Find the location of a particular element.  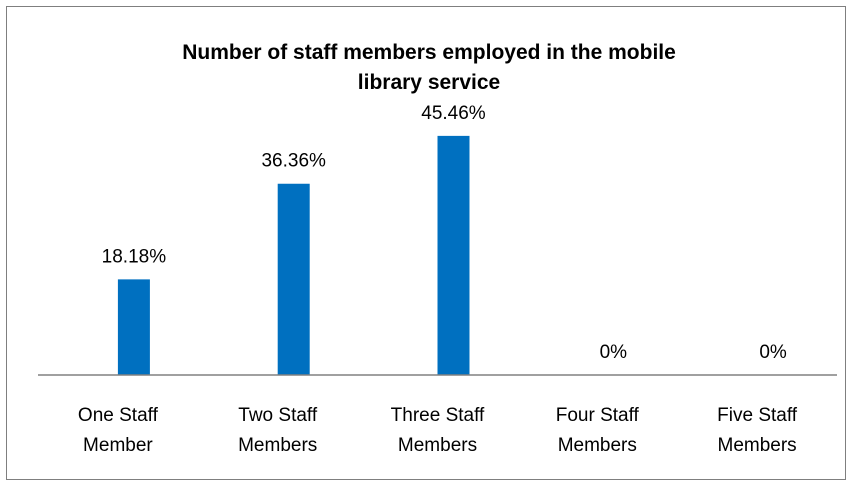

category-label-1-line-2: Member is located at coordinates (118, 445).